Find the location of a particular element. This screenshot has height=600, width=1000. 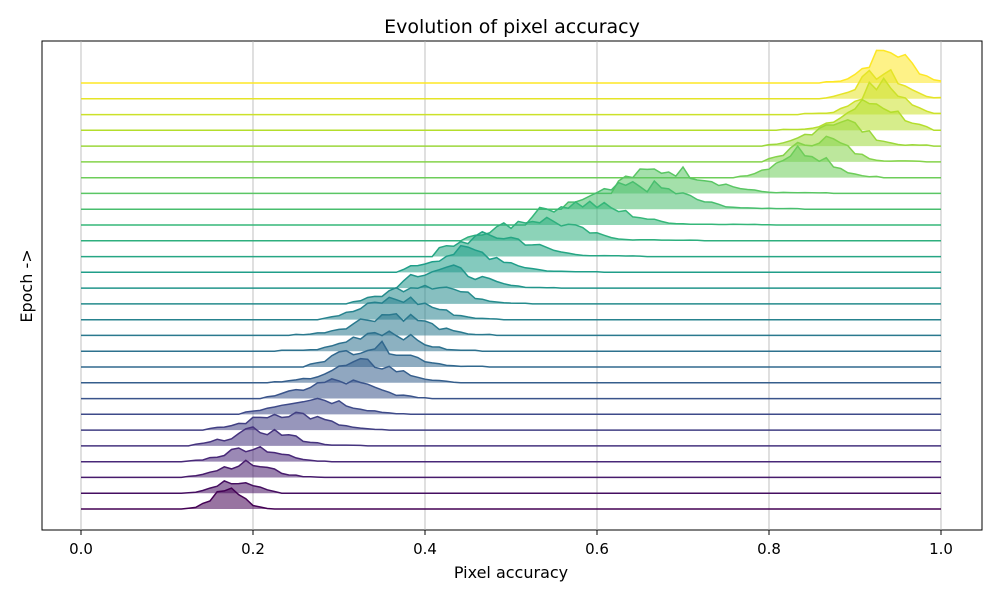

x-tick-label: 0.6 is located at coordinates (597, 549).